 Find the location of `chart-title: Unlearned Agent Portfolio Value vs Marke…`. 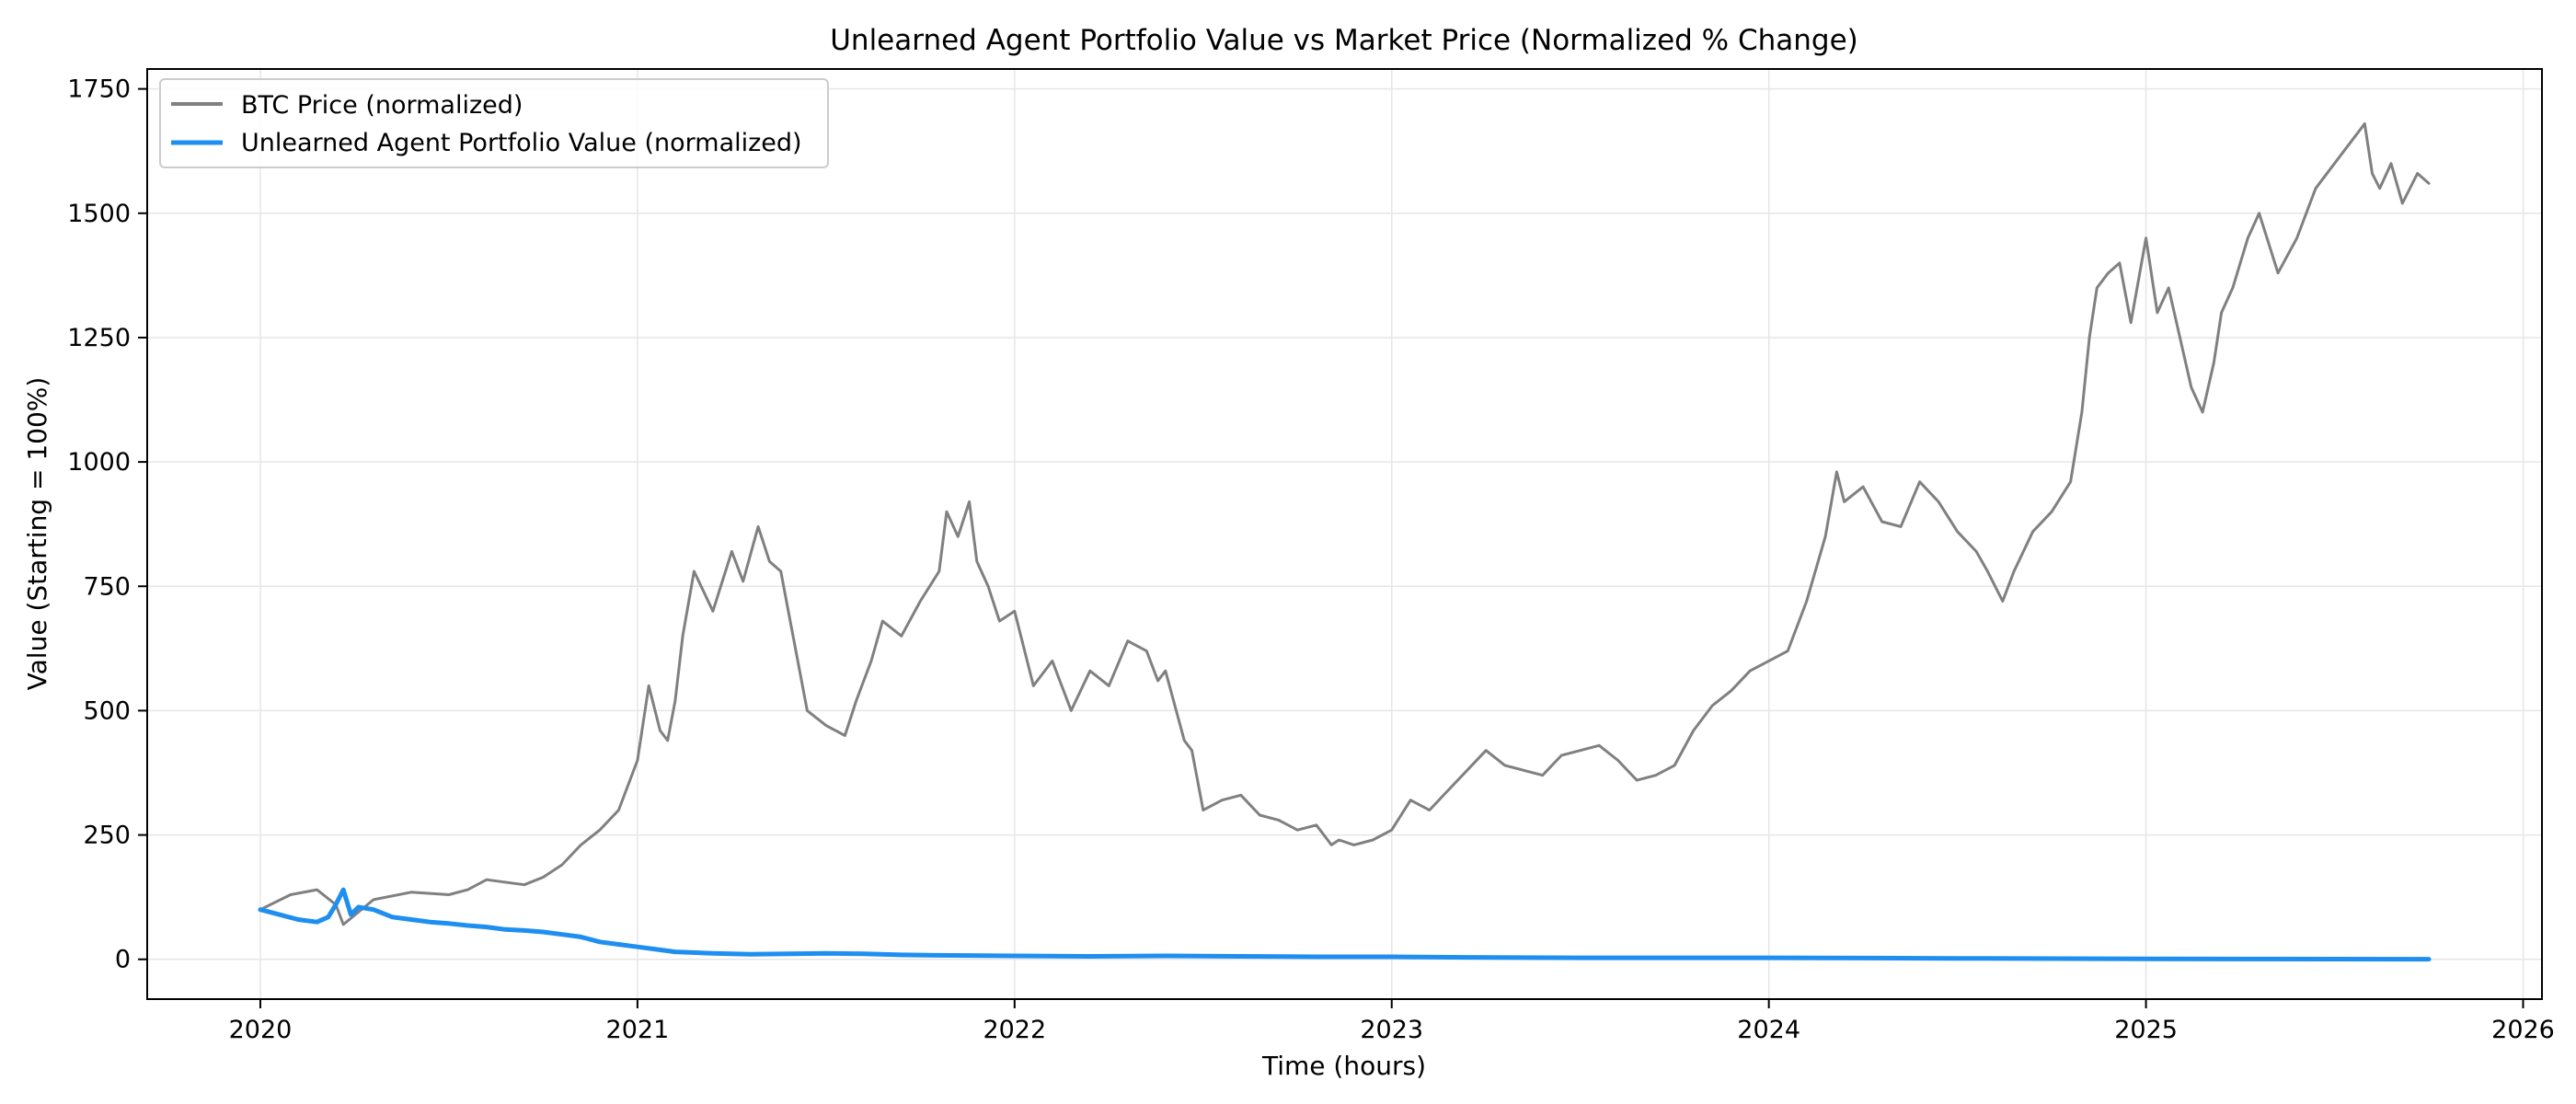

chart-title: Unlearned Agent Portfolio Value vs Marke… is located at coordinates (1344, 40).